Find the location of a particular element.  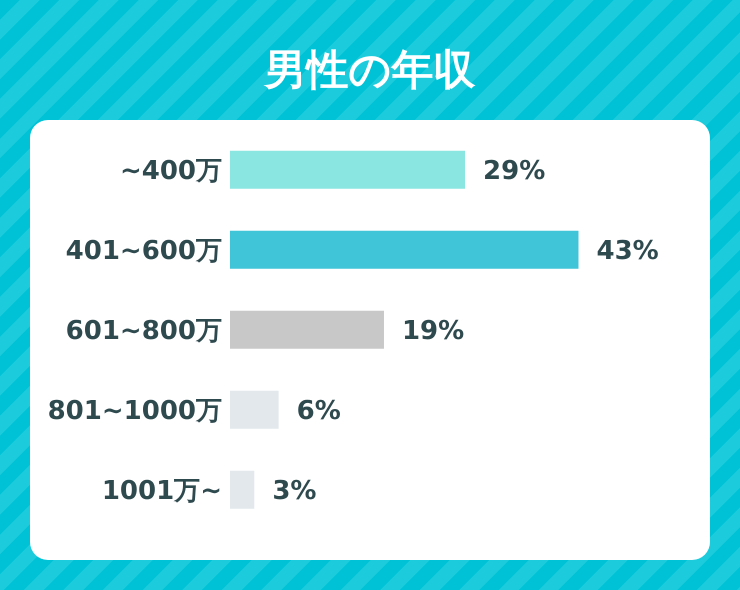

chart-title: 男性の年収 is located at coordinates (369, 70).